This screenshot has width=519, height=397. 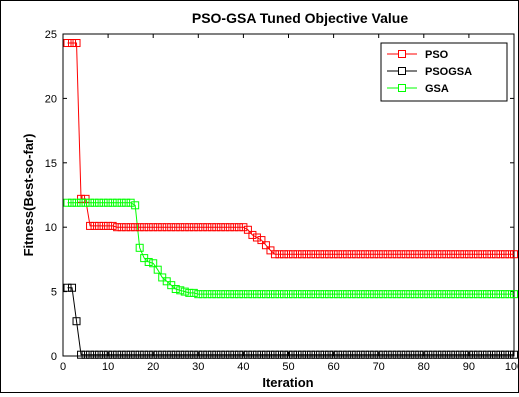 What do you see at coordinates (402, 71) in the screenshot?
I see `psogsa-legend-marker` at bounding box center [402, 71].